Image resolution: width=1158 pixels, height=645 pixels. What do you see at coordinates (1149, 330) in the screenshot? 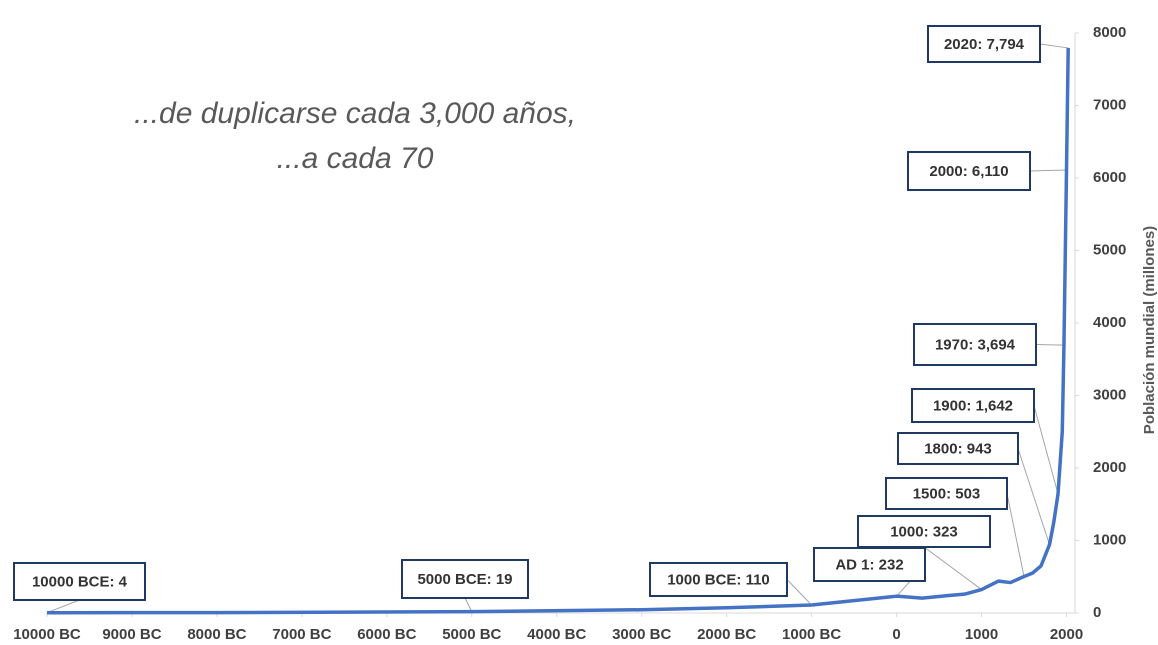
I see `y-axis-label: Población mundial (millones)` at bounding box center [1149, 330].